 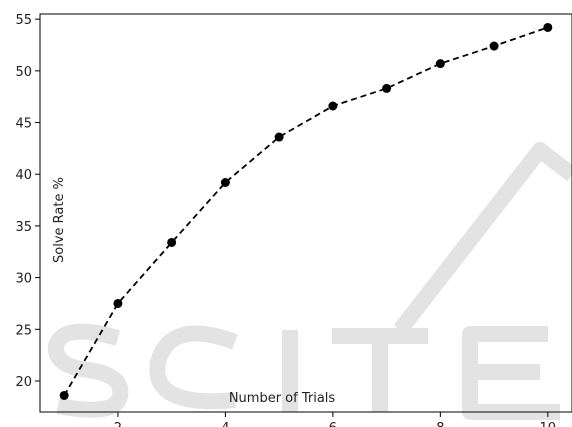 I want to click on y-tick-label: 40, so click(x=23, y=175).